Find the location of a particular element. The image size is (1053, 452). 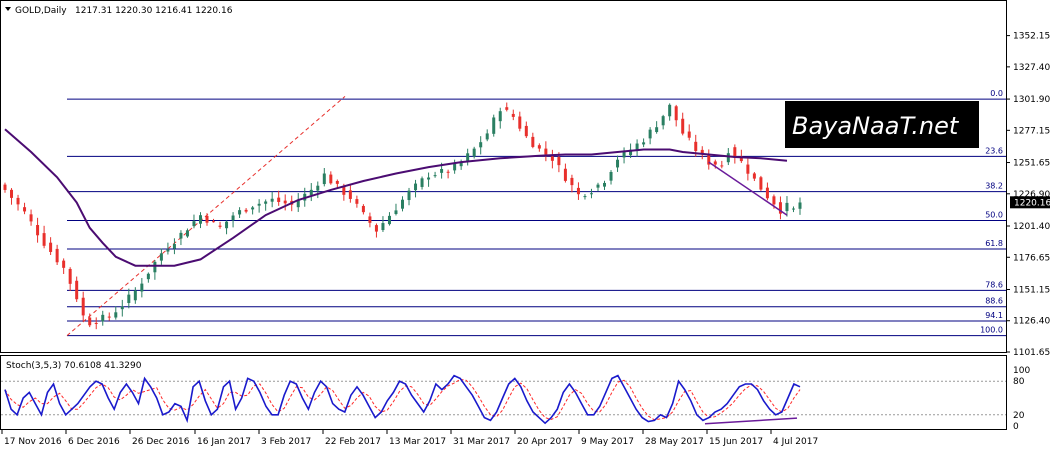

date-tick-label: 15 Jun 2017 is located at coordinates (736, 442).